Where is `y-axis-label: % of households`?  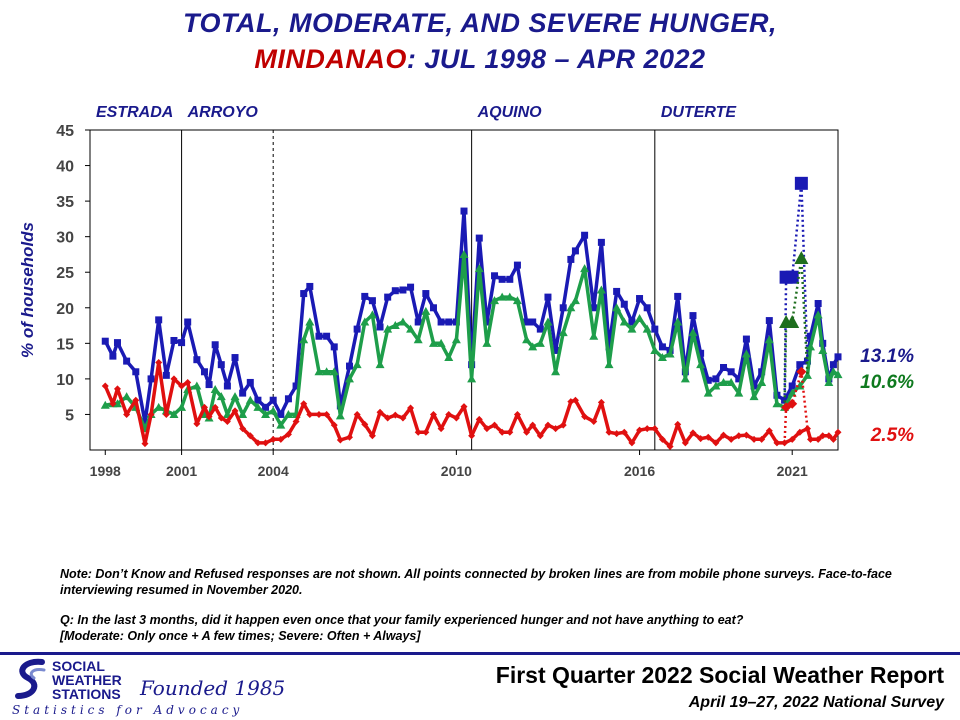
y-axis-label: % of households is located at coordinates (27, 290).